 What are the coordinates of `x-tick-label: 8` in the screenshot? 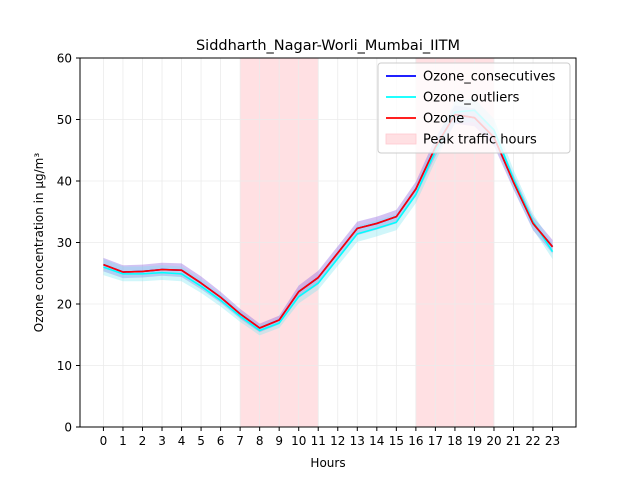 It's located at (260, 441).